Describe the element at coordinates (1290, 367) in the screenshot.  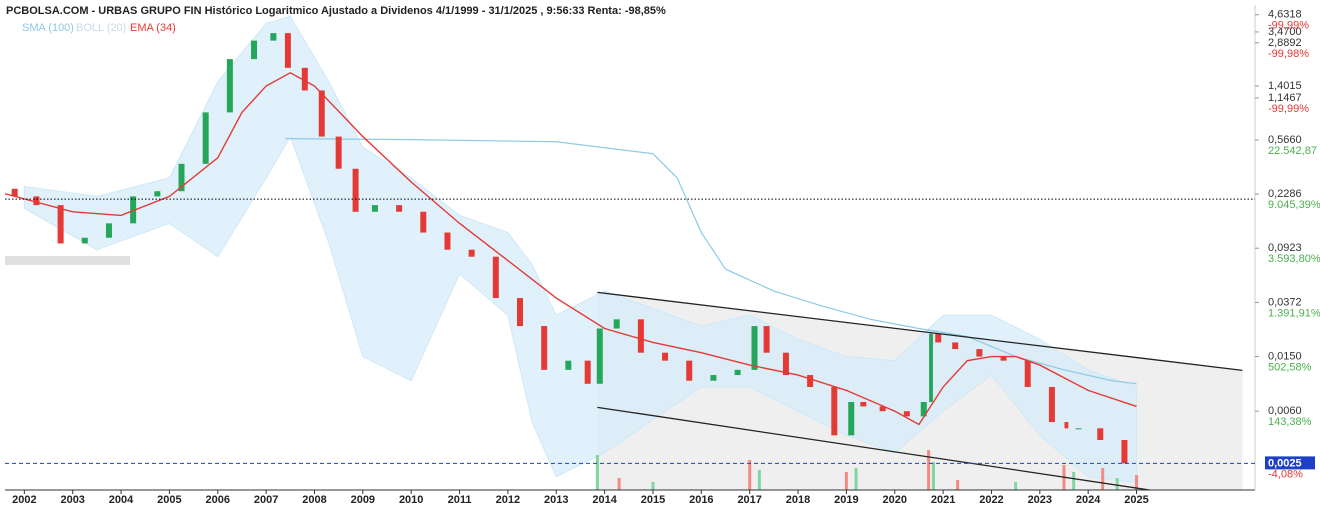
I see `percent-label: 502,58%` at that location.